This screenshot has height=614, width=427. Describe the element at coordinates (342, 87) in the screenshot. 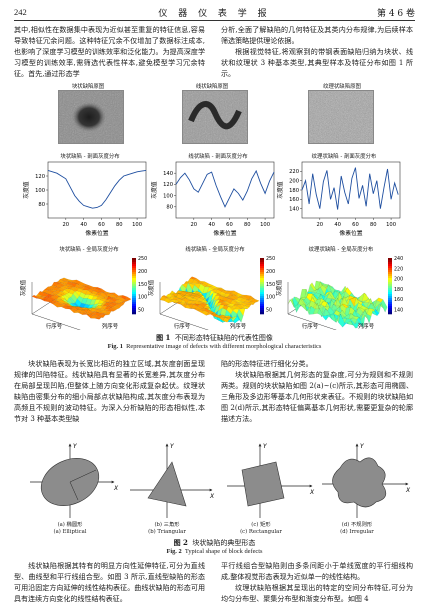

I see `panel-title: 纹理状缺陷原图` at that location.